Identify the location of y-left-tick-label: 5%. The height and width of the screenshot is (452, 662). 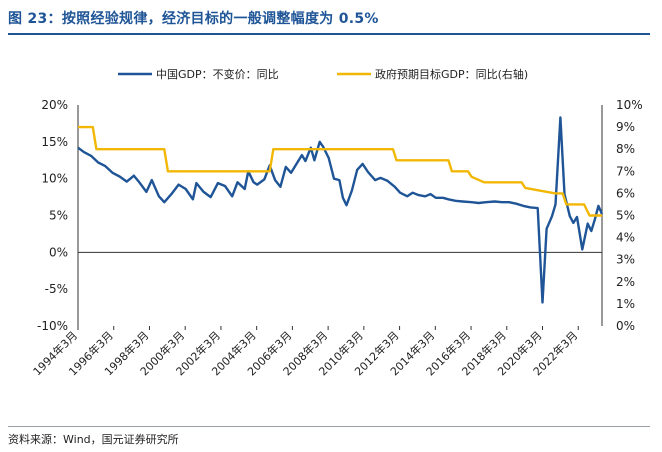
(58, 216).